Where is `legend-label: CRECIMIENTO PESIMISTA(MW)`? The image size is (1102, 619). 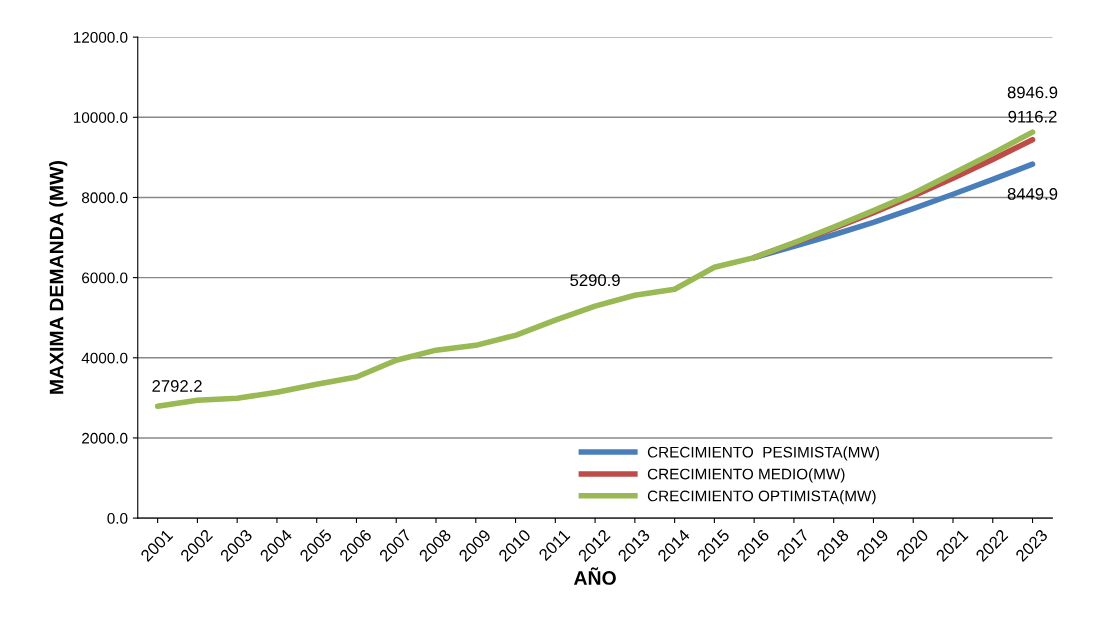
legend-label: CRECIMIENTO PESIMISTA(MW) is located at coordinates (763, 453).